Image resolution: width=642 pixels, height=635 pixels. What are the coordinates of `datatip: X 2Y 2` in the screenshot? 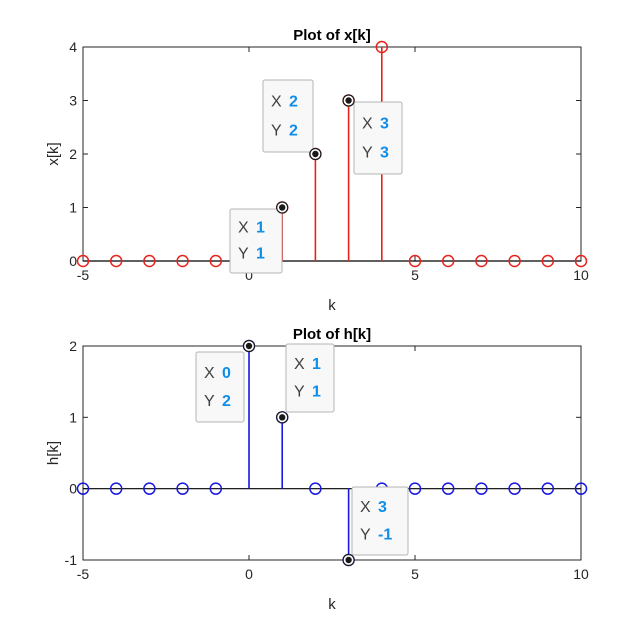 It's located at (292, 120).